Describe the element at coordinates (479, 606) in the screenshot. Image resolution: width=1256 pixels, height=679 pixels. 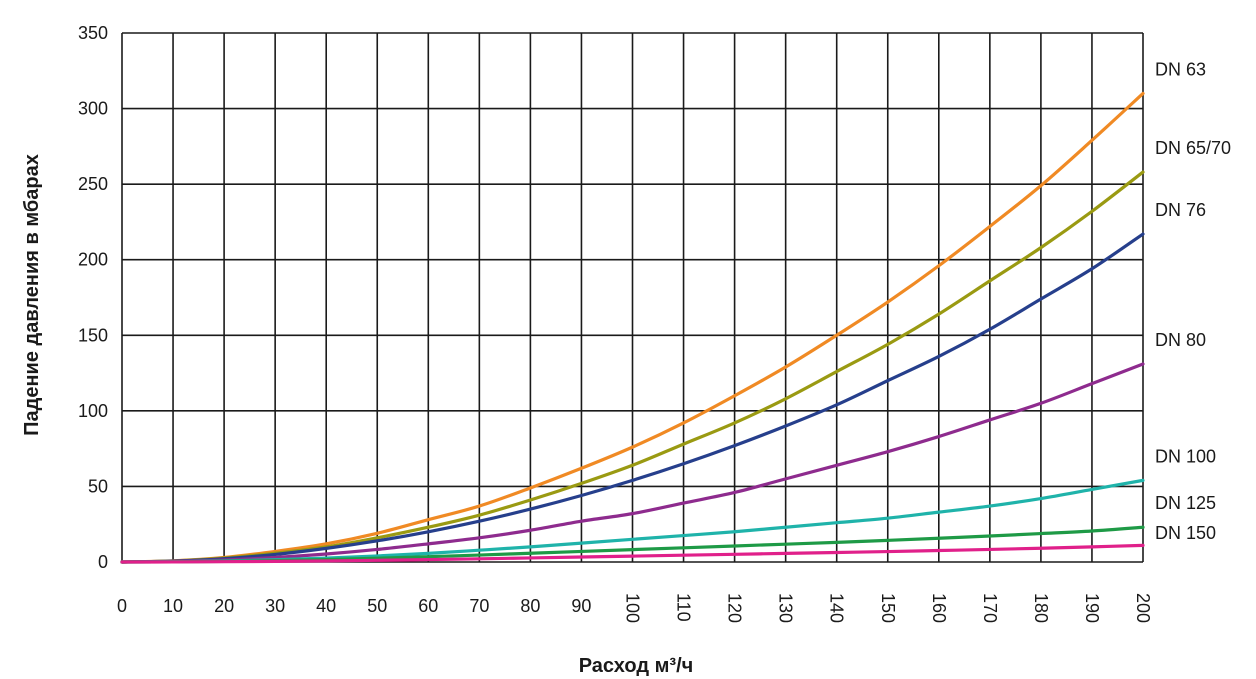
I see `x-tick-label-7: 70` at that location.